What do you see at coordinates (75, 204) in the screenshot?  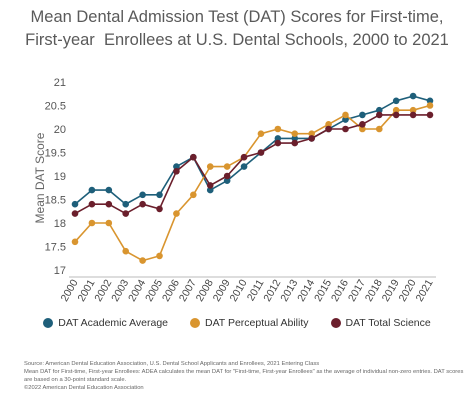 I see `point-academic-2000` at bounding box center [75, 204].